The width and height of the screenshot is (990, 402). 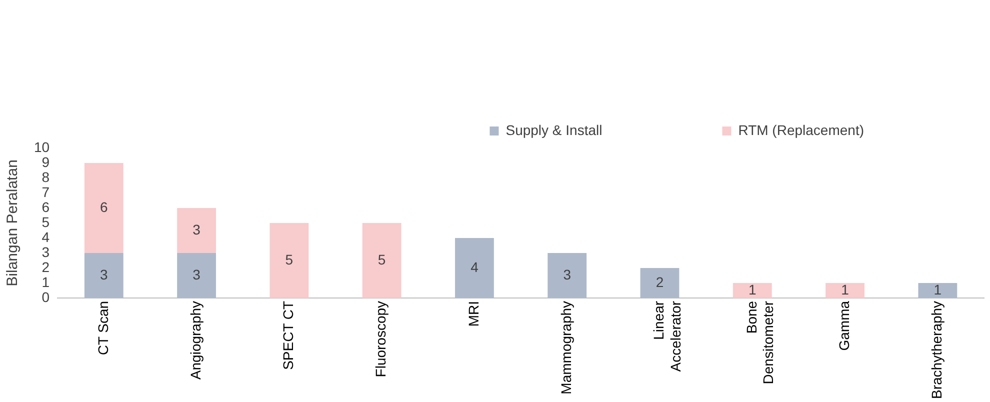 I want to click on data-label: 4, so click(x=474, y=266).